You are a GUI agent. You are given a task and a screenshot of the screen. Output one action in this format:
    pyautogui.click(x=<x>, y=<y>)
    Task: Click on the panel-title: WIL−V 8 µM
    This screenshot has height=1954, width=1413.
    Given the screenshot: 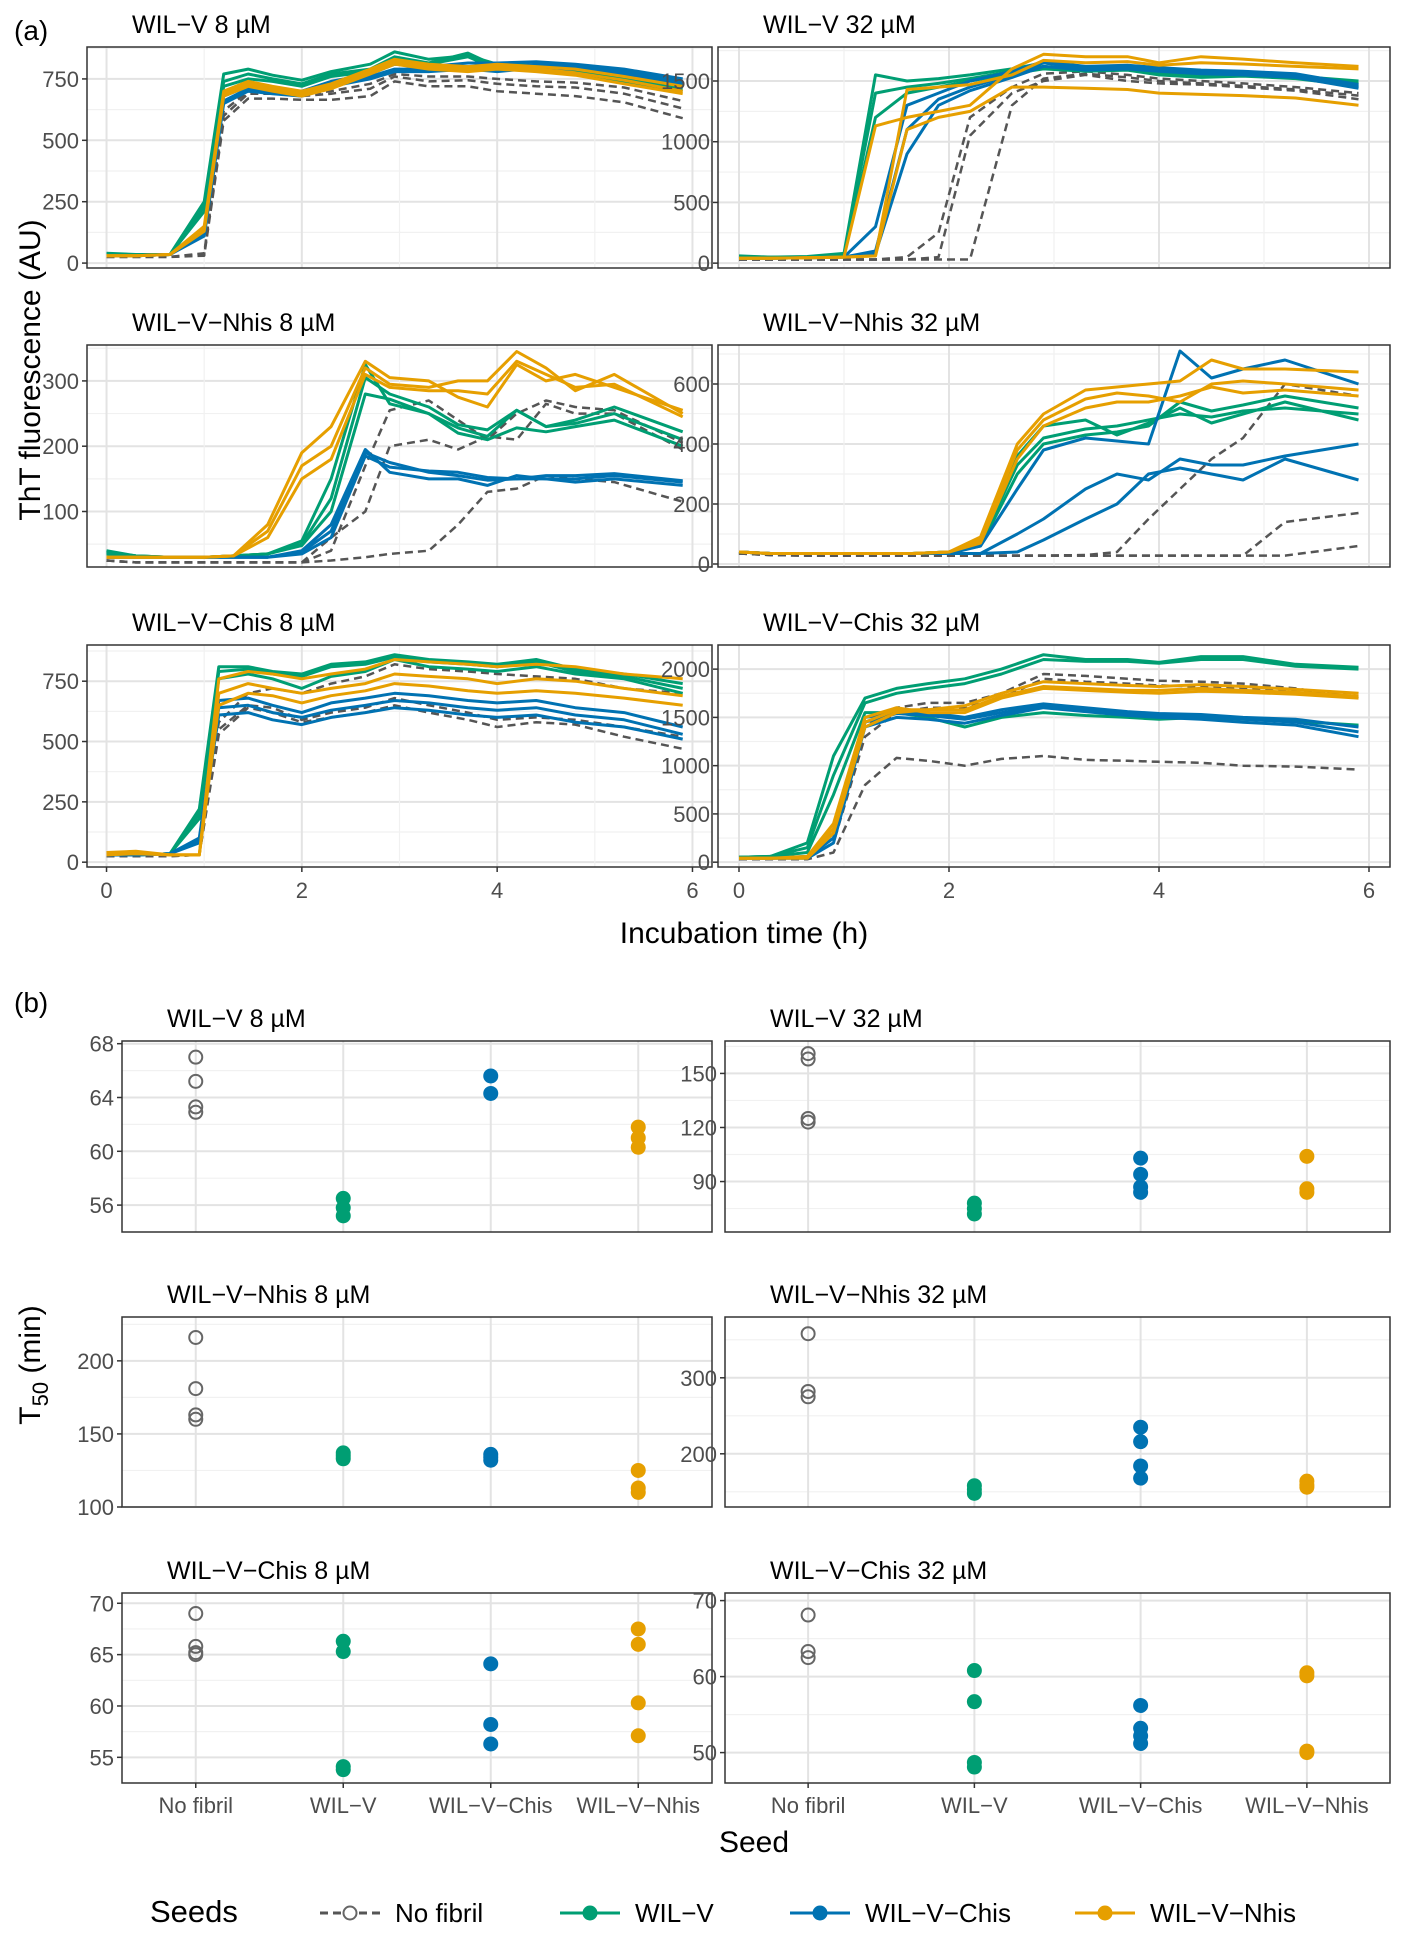 What is the action you would take?
    pyautogui.click(x=236, y=1019)
    